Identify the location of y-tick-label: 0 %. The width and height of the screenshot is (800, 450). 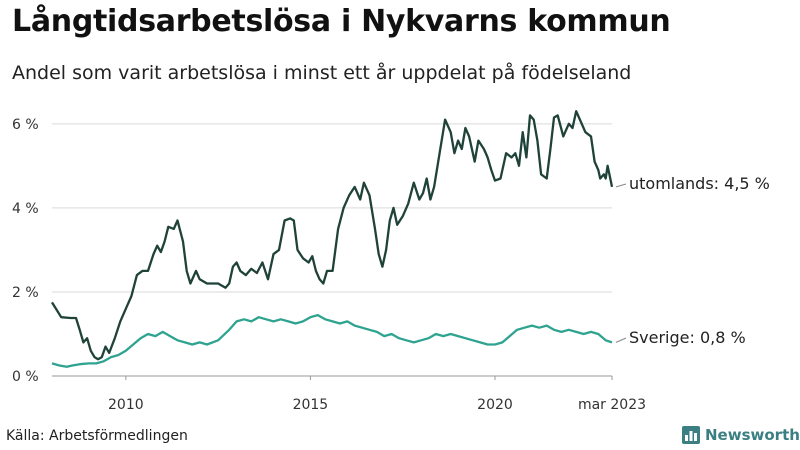
(25, 377).